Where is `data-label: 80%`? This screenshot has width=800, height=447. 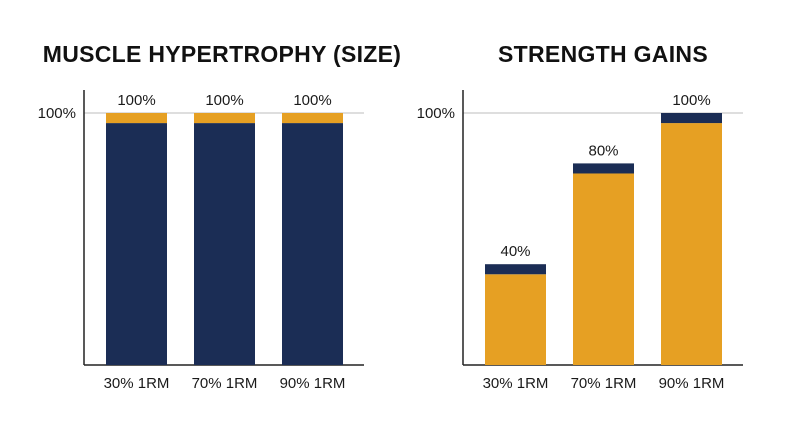
data-label: 80% is located at coordinates (603, 150).